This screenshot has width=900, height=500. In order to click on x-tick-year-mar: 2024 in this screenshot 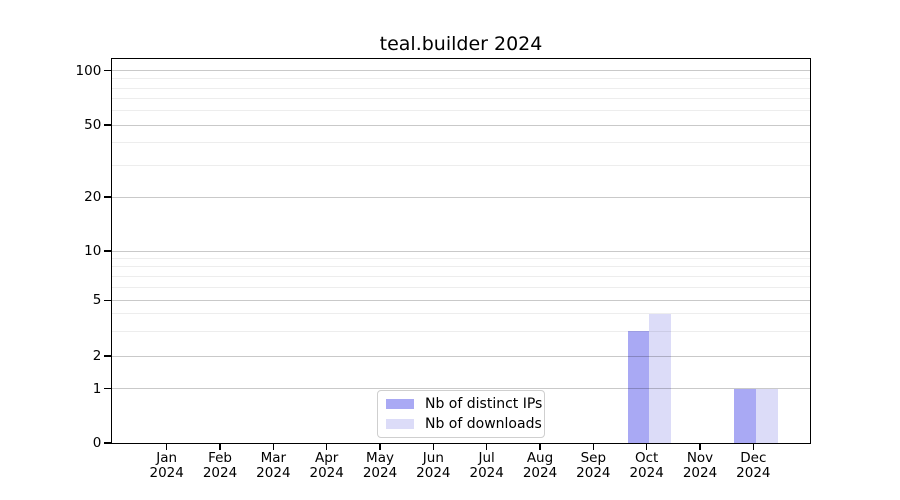, I will do `click(273, 473)`.